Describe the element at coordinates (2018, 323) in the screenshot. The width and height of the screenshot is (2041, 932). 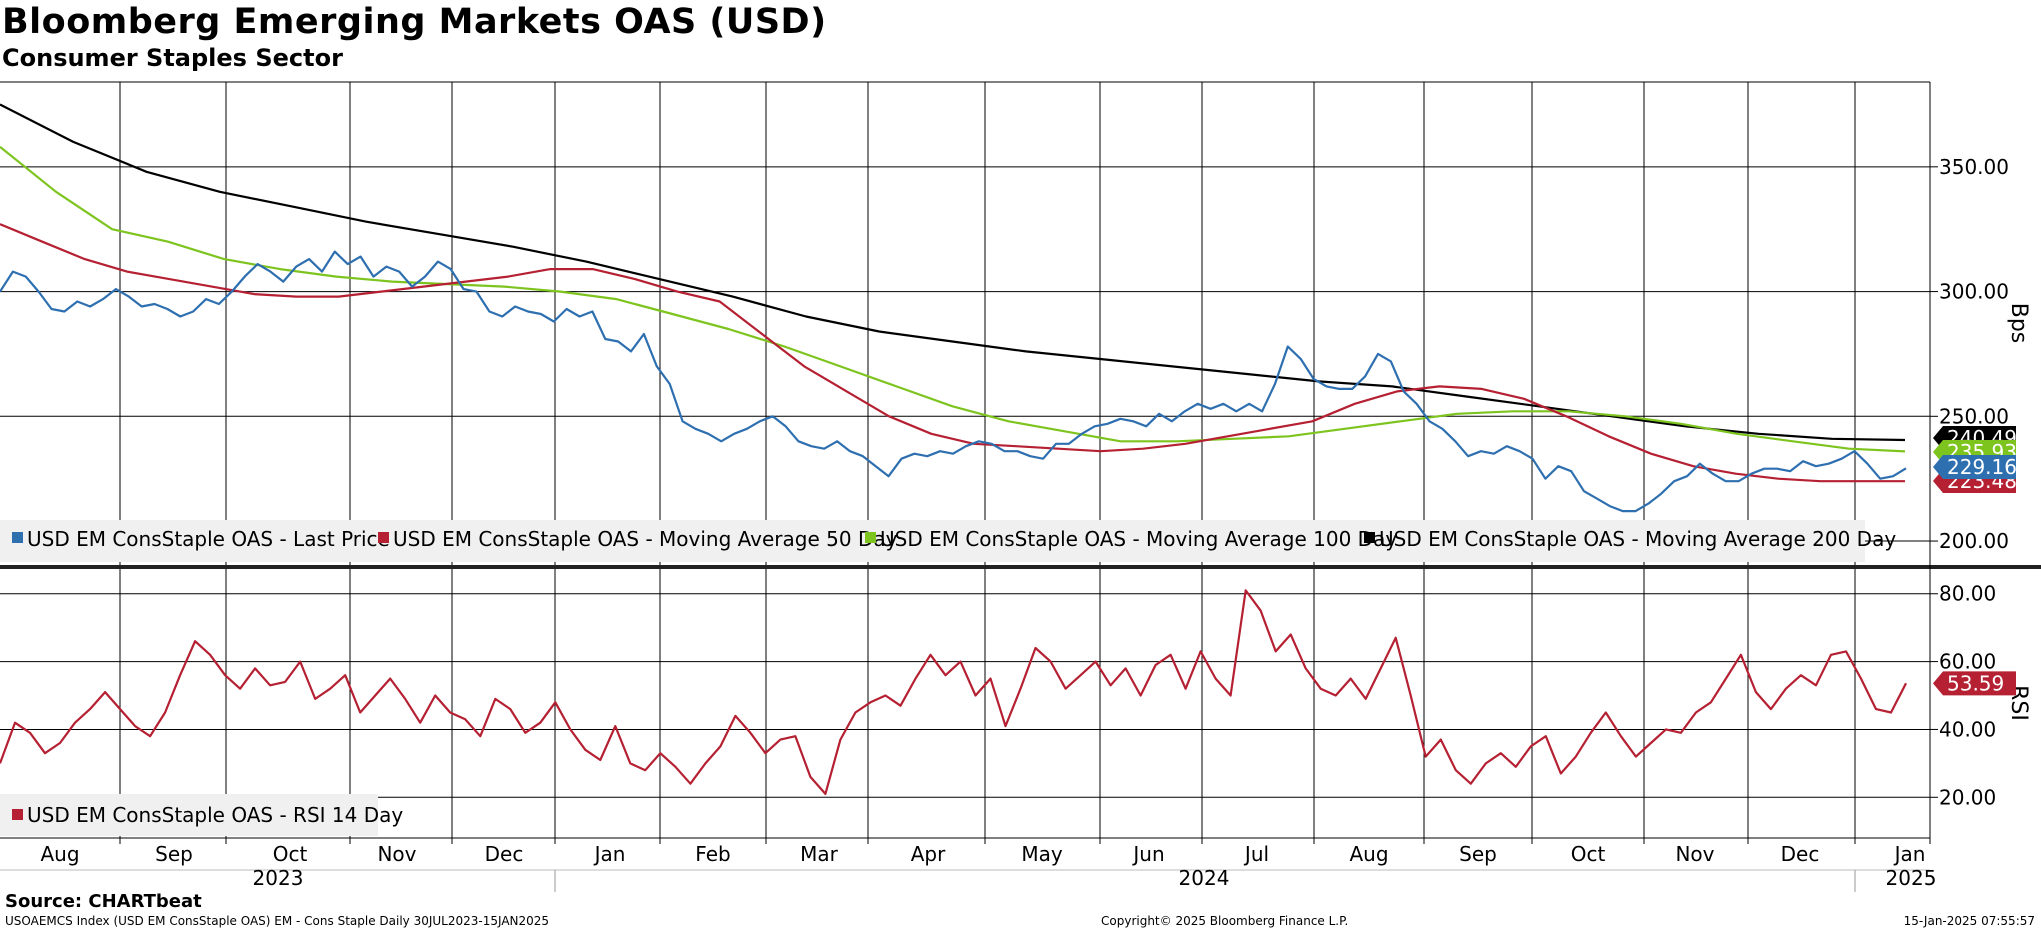
I see `upper-y-axis-title: Bps` at that location.